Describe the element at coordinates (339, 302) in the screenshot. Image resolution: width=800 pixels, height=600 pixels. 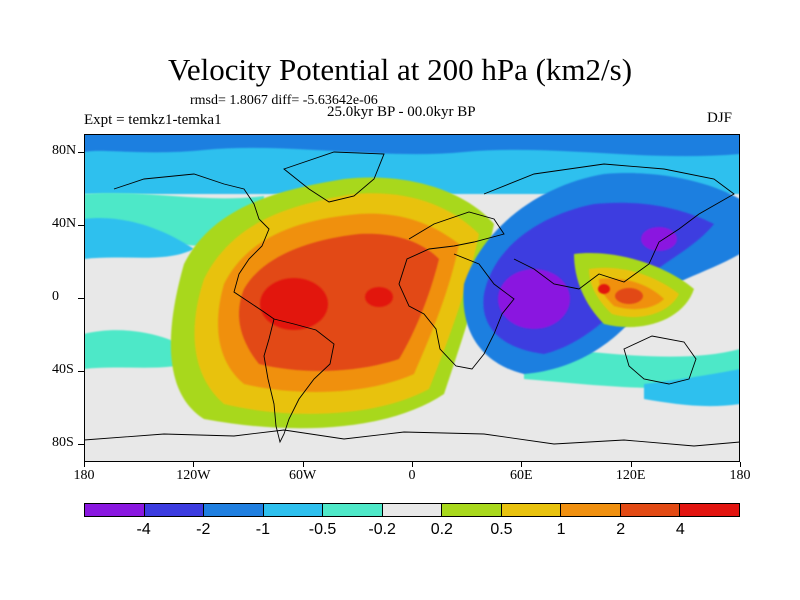
I see `americas-dark-orange-lobe` at that location.